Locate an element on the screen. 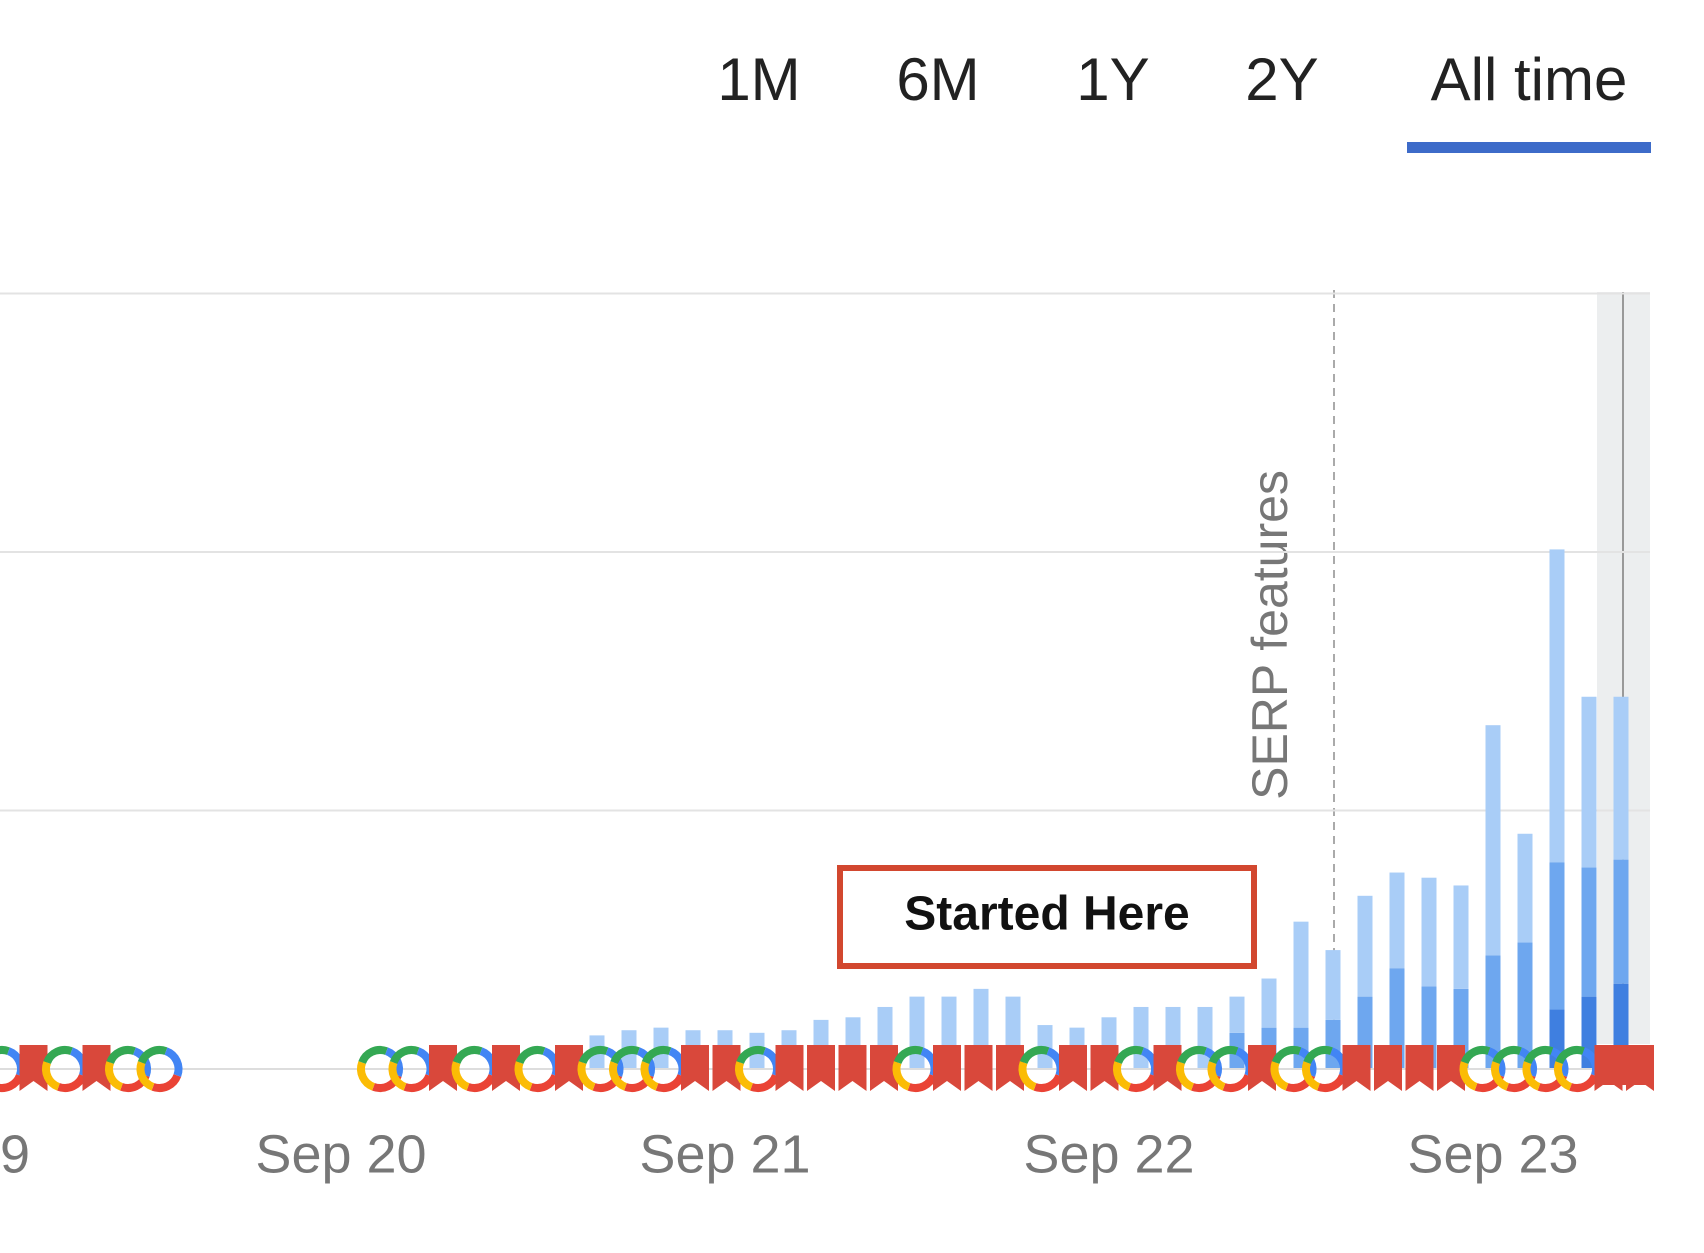 This screenshot has height=1253, width=1704. range-tab: 2Y is located at coordinates (1281, 79).